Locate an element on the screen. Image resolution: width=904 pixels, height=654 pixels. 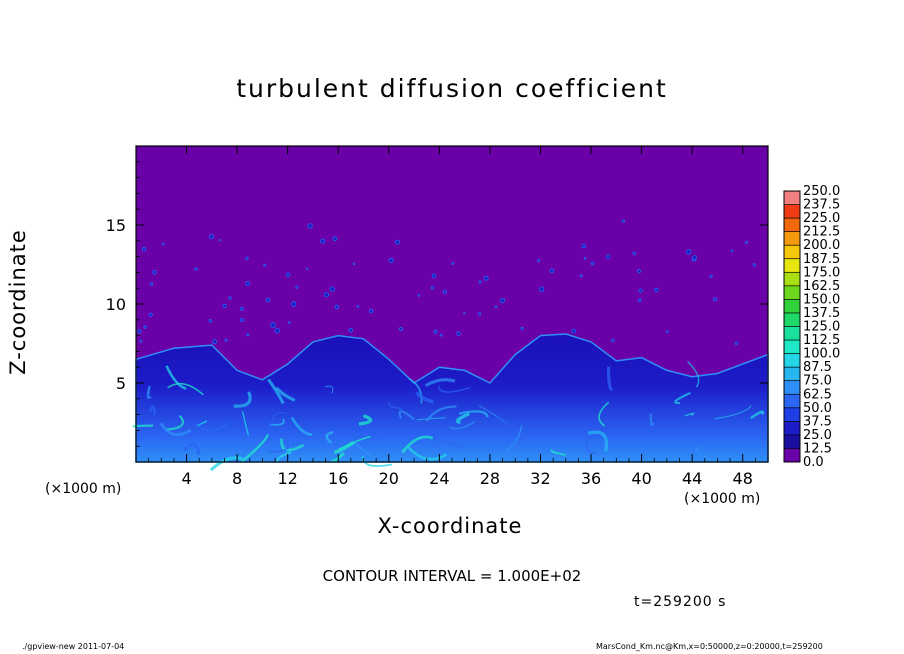
colorbar-label: 0.0 is located at coordinates (813, 462).